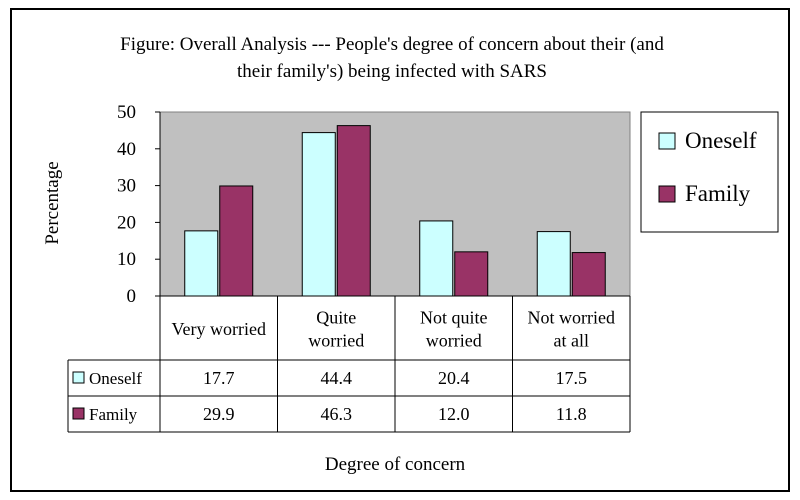 The height and width of the screenshot is (500, 800). What do you see at coordinates (78, 413) in the screenshot?
I see `table-key-family` at bounding box center [78, 413].